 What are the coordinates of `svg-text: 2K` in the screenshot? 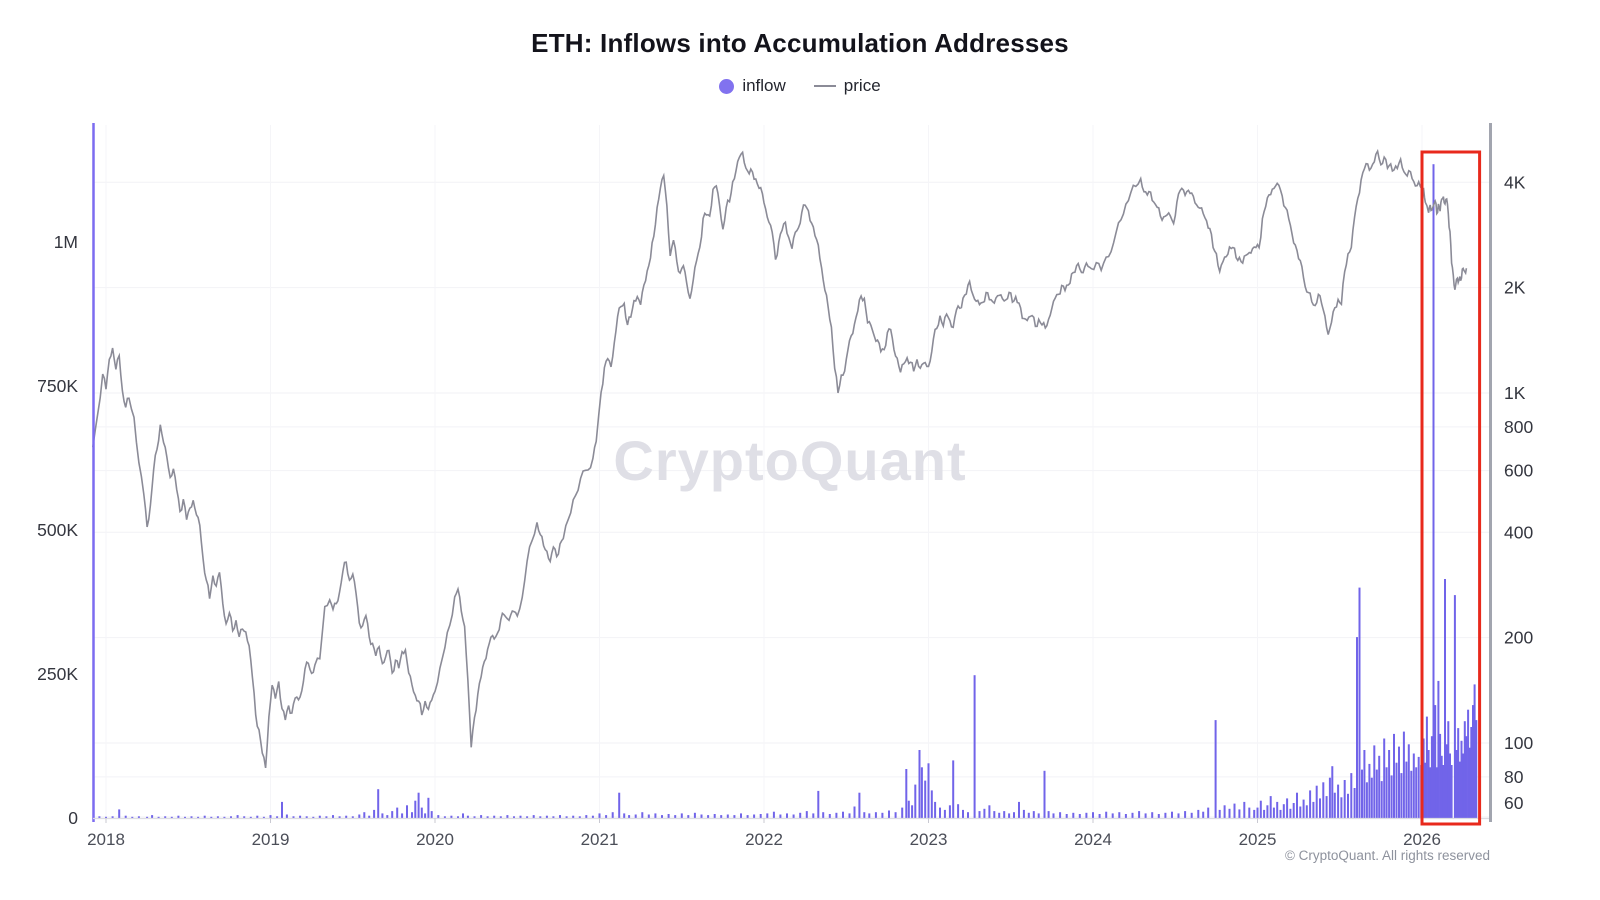 It's located at (1515, 288).